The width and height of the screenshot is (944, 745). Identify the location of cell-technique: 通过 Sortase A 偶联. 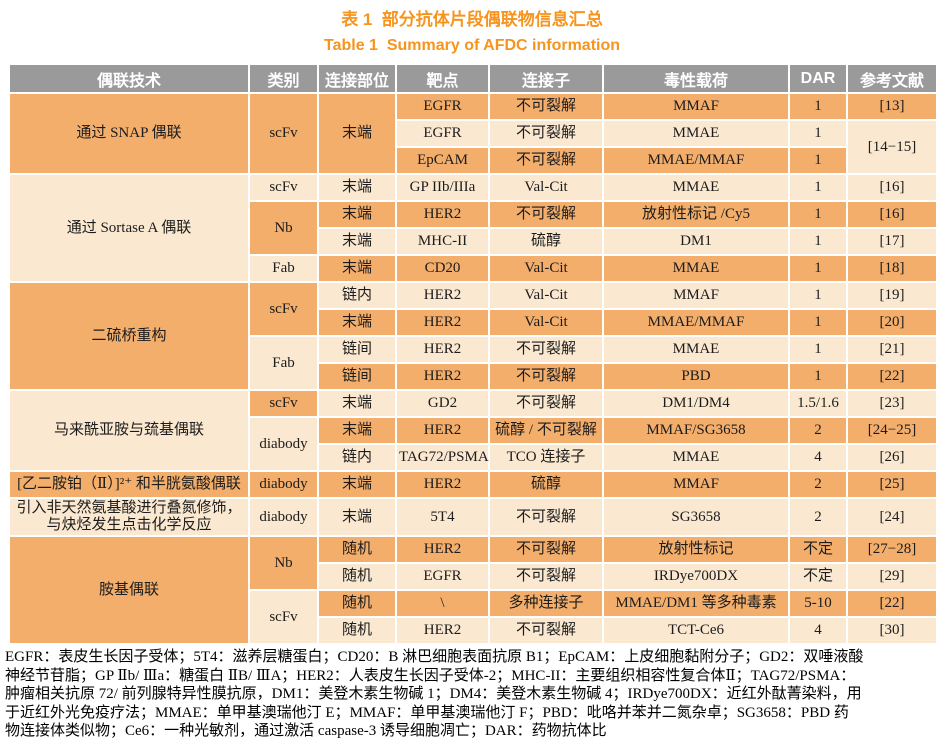
(129, 228).